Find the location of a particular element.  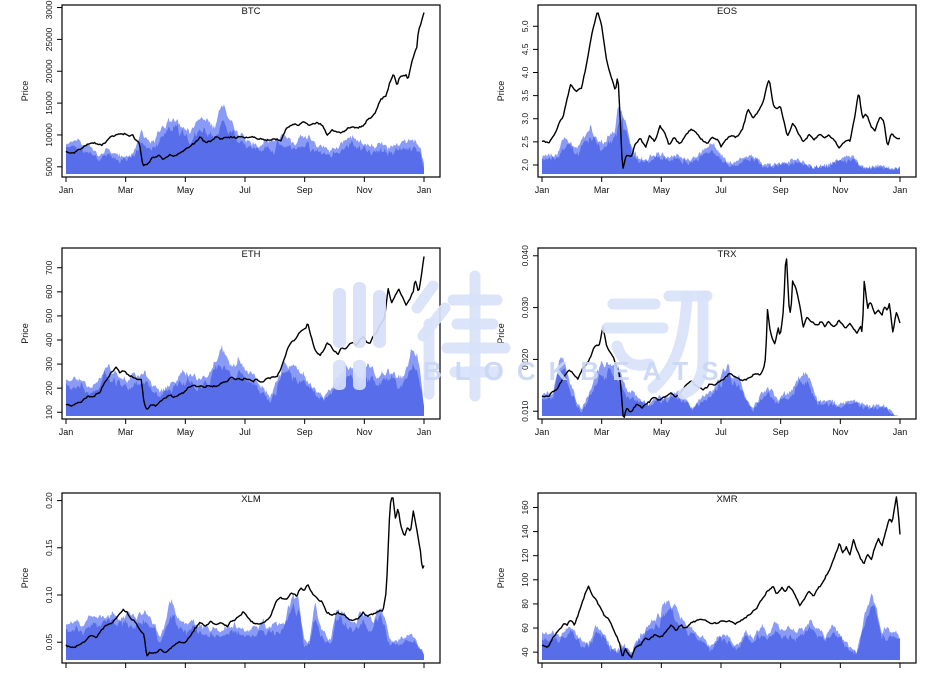

plot-area-xlm: 0.05 0.10 0.15 0.20 Price is located at coordinates (230, 580).